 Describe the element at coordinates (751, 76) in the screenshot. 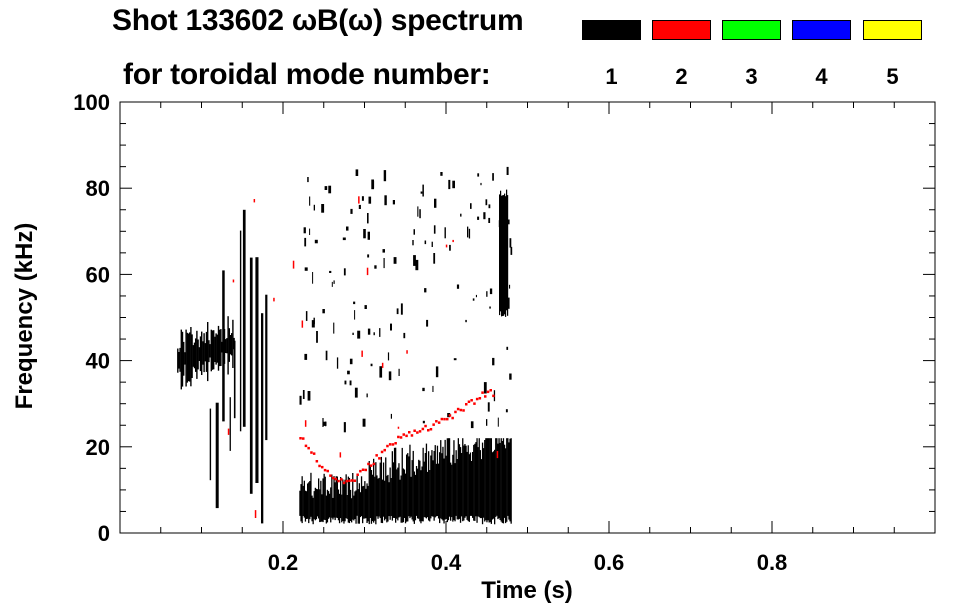

I see `legend-label-3: 3` at that location.